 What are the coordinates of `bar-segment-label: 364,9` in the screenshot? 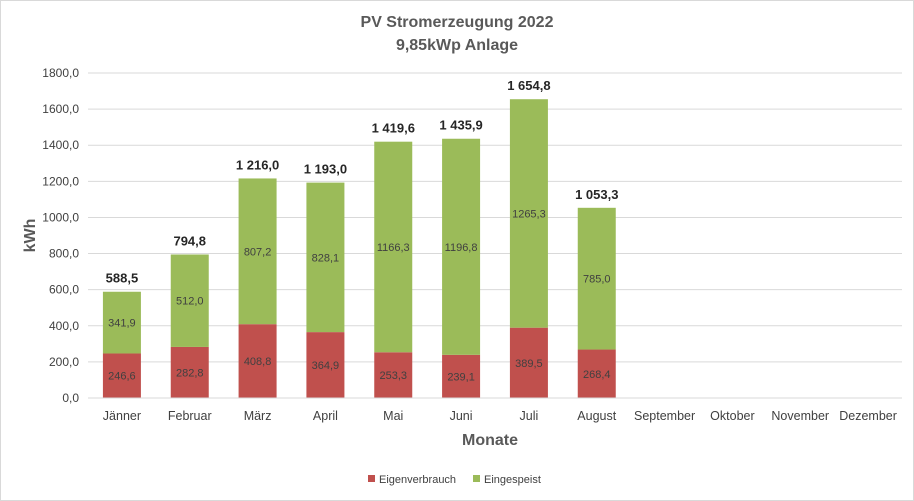 It's located at (326, 366).